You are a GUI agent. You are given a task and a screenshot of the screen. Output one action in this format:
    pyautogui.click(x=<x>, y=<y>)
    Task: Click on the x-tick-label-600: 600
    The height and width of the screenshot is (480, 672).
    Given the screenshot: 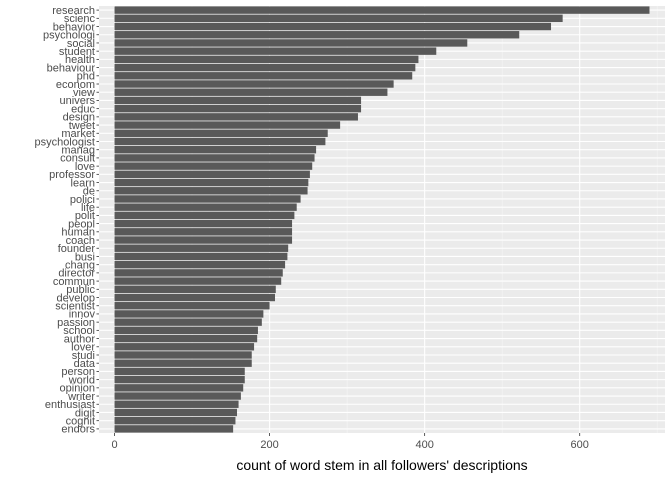 What is the action you would take?
    pyautogui.click(x=580, y=445)
    